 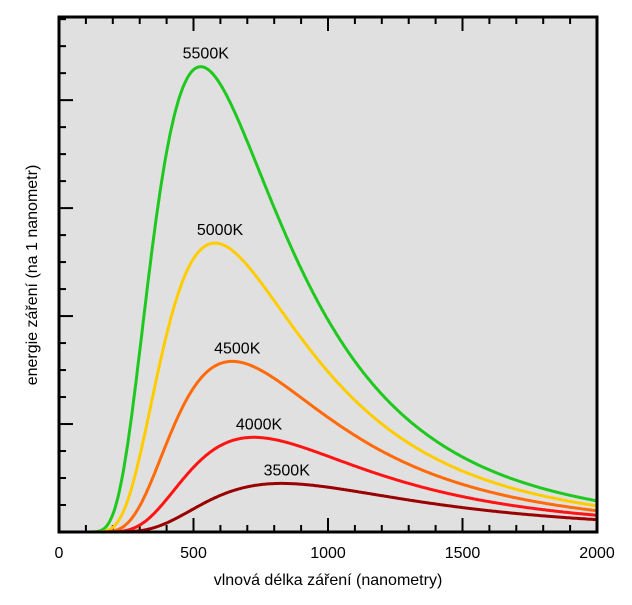 What do you see at coordinates (328, 580) in the screenshot?
I see `x-axis-label: vlnová délka záření (nanometry)` at bounding box center [328, 580].